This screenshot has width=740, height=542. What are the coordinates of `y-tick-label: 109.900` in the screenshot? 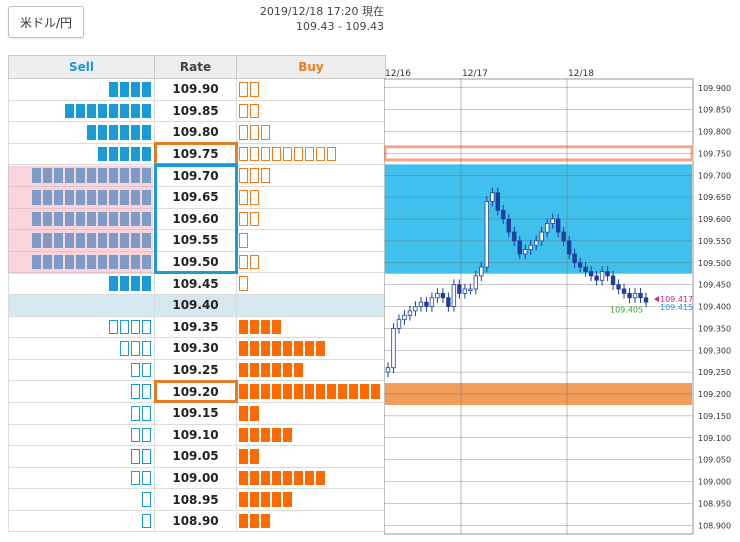 It's located at (714, 88).